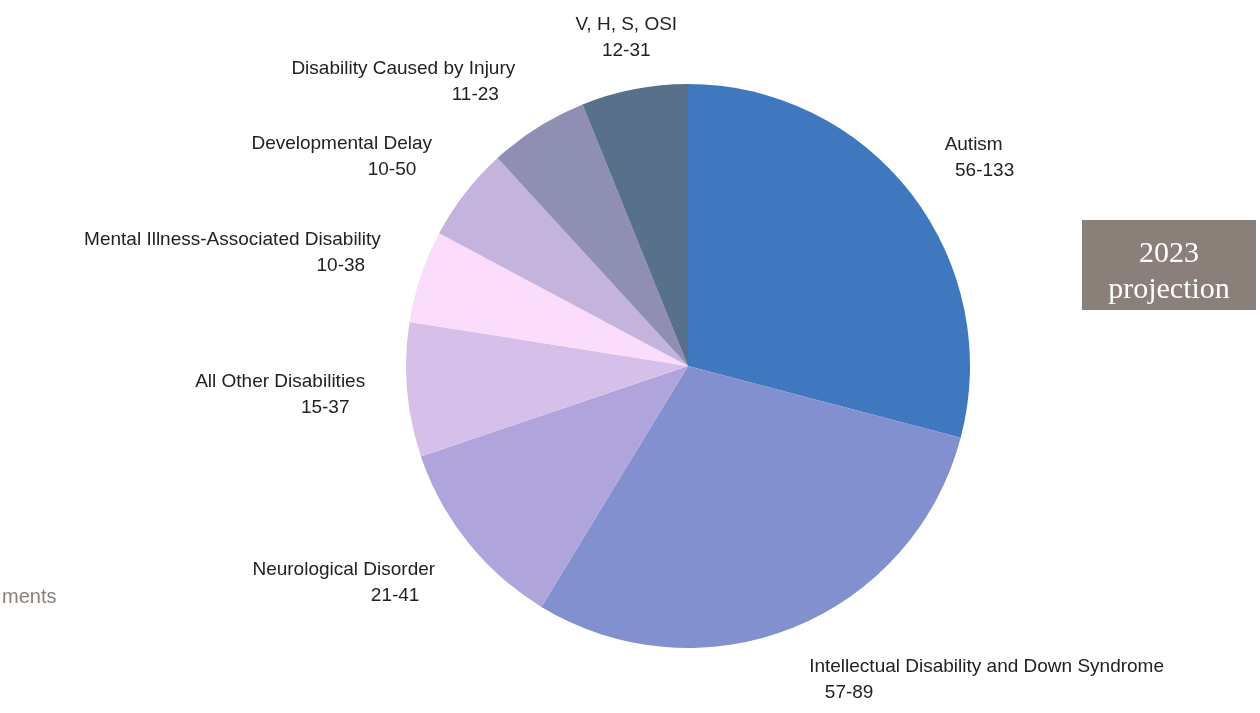 Image resolution: width=1260 pixels, height=713 pixels. Describe the element at coordinates (987, 666) in the screenshot. I see `slice-label: Intellectual Disability and Down Syndrome` at that location.